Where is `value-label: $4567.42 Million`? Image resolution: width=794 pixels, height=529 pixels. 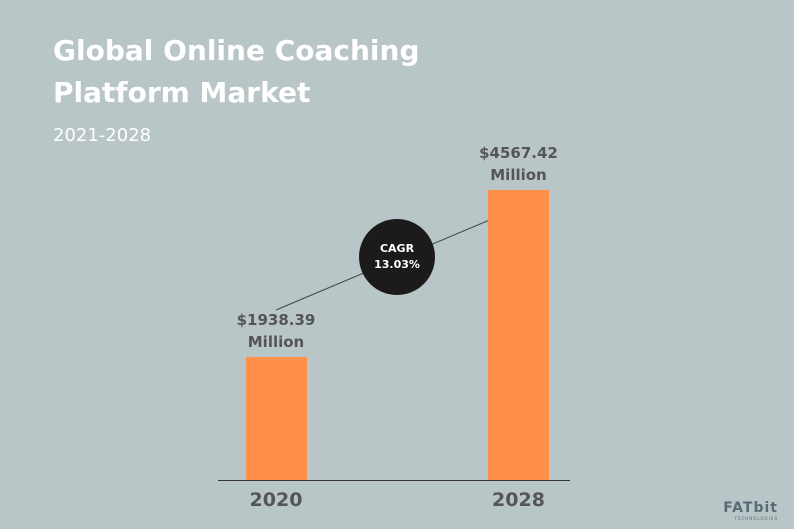
value-label: $4567.42 Million is located at coordinates (518, 164).